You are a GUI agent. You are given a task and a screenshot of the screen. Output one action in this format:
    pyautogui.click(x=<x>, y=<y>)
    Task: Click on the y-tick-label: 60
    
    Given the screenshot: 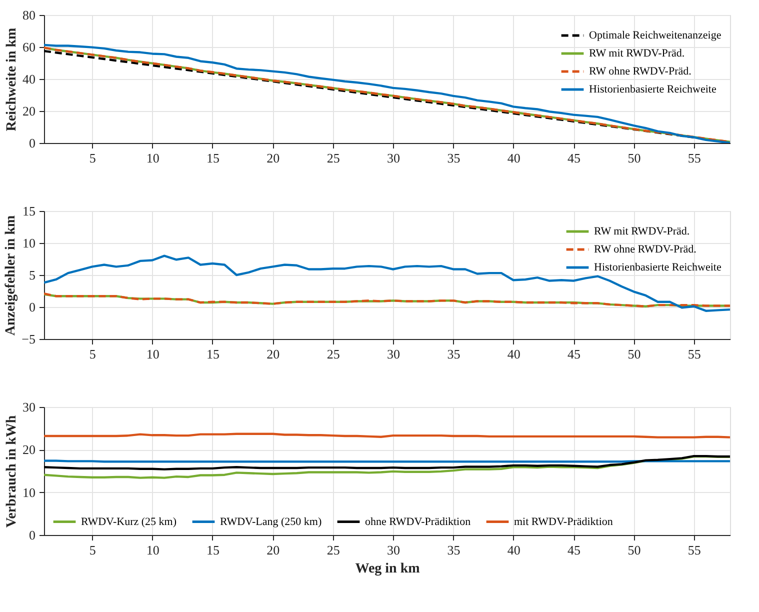 What is the action you would take?
    pyautogui.click(x=29, y=47)
    